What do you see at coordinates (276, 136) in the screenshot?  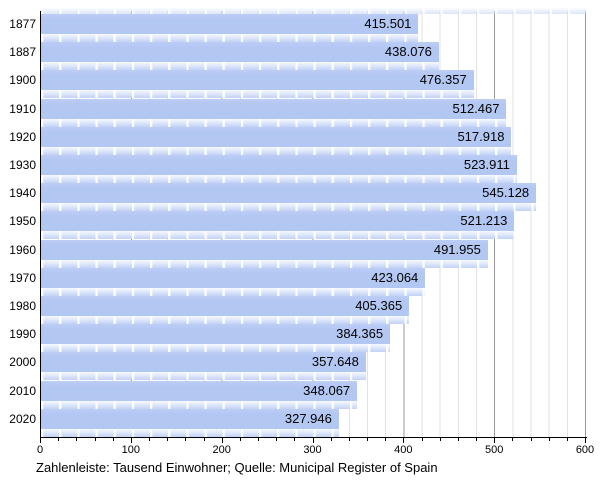 I see `bar: 517.918` at bounding box center [276, 136].